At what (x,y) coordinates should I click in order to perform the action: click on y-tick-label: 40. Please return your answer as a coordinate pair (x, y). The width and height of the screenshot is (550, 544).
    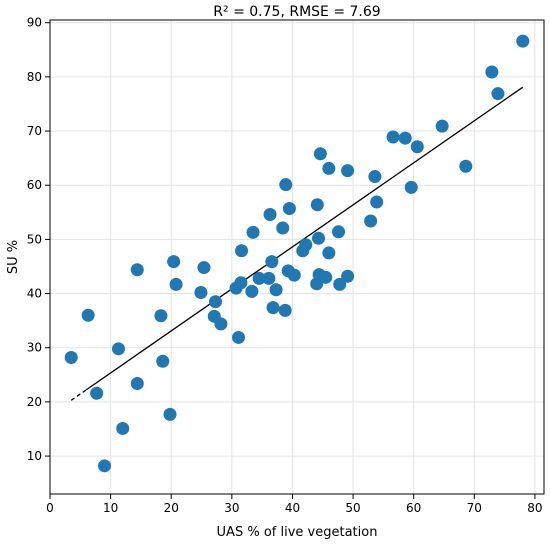
    Looking at the image, I should click on (34, 294).